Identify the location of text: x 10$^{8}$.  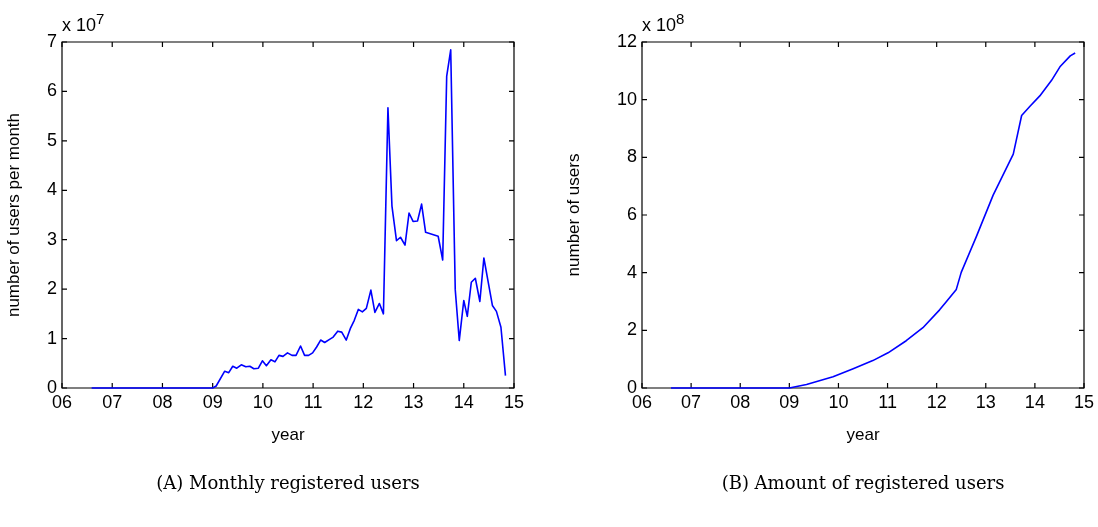
(663, 23).